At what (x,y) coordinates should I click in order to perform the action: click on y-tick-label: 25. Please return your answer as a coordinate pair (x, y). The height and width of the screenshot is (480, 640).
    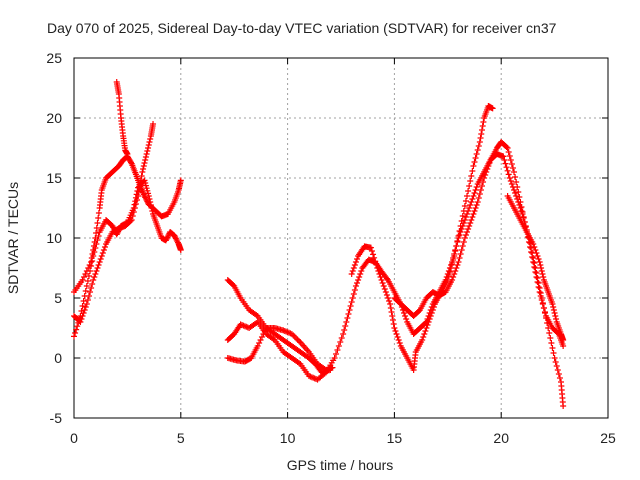
    Looking at the image, I should click on (54, 58).